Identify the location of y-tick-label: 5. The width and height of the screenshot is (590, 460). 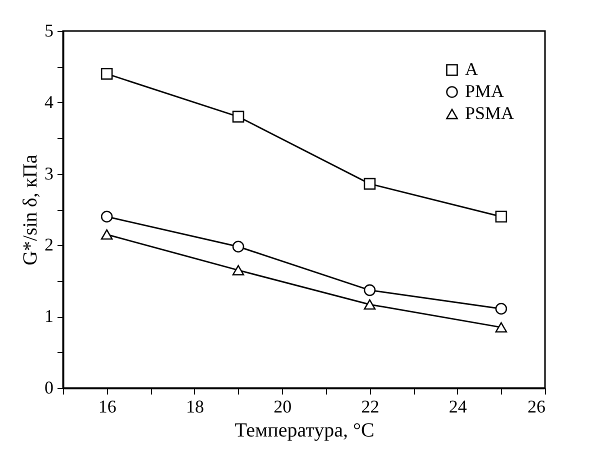
(49, 30).